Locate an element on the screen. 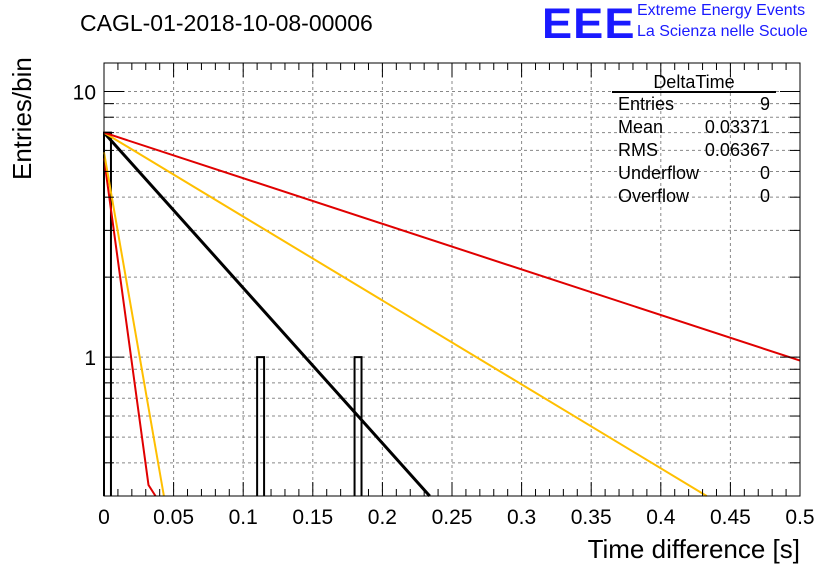 The width and height of the screenshot is (836, 572). stats-label: Underflow is located at coordinates (659, 173).